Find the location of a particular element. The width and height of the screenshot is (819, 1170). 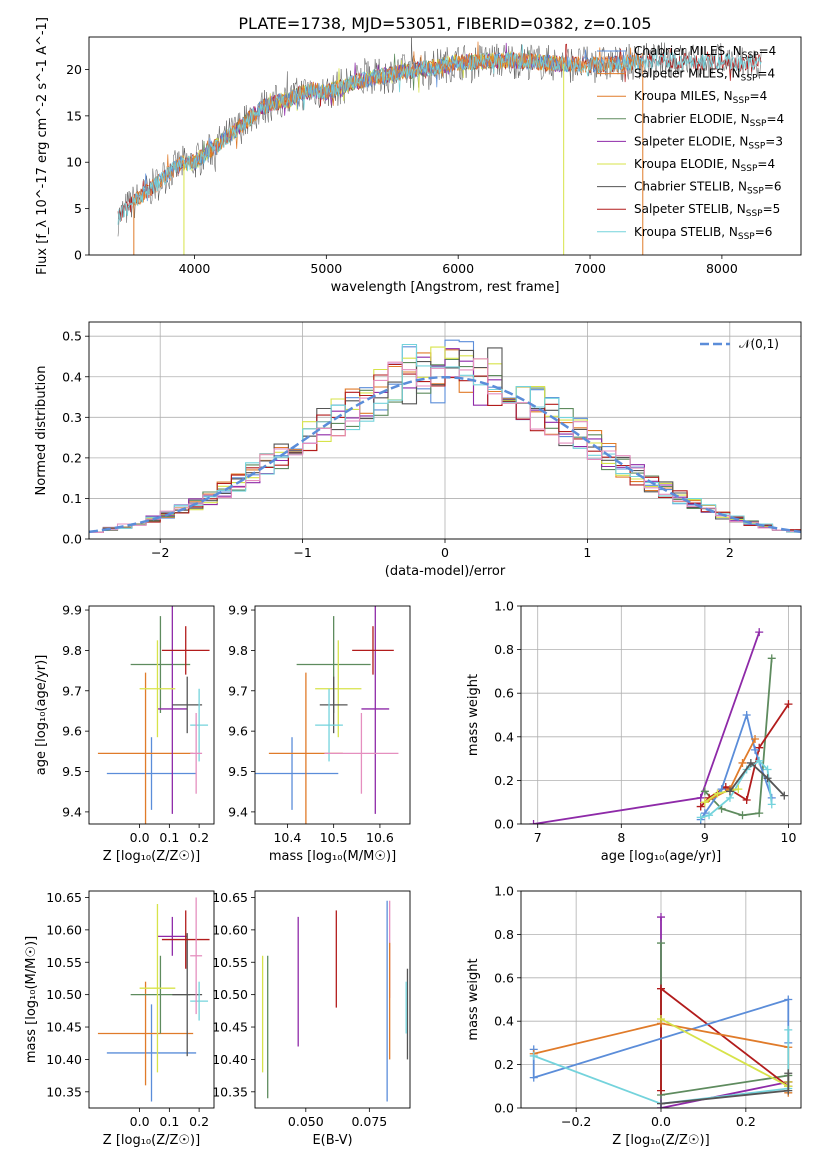

x-tick-label: −0.2 is located at coordinates (576, 1121).